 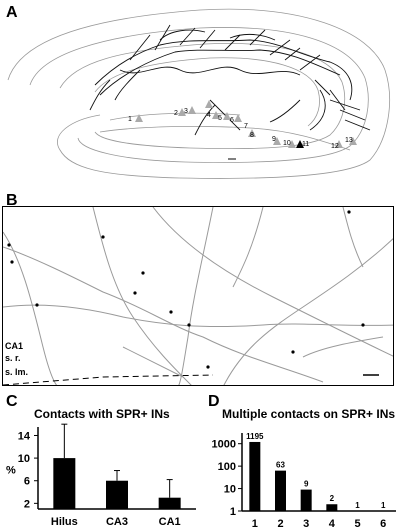 What do you see at coordinates (383, 524) in the screenshot?
I see `x-tick-label: 6` at bounding box center [383, 524].